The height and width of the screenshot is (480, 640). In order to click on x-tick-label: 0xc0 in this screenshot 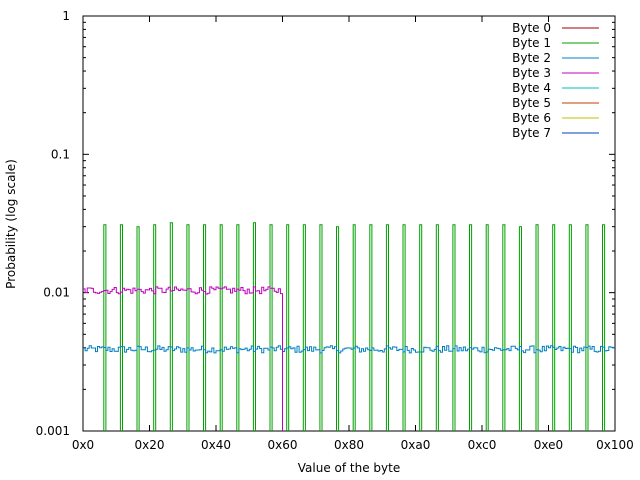, I will do `click(482, 445)`.